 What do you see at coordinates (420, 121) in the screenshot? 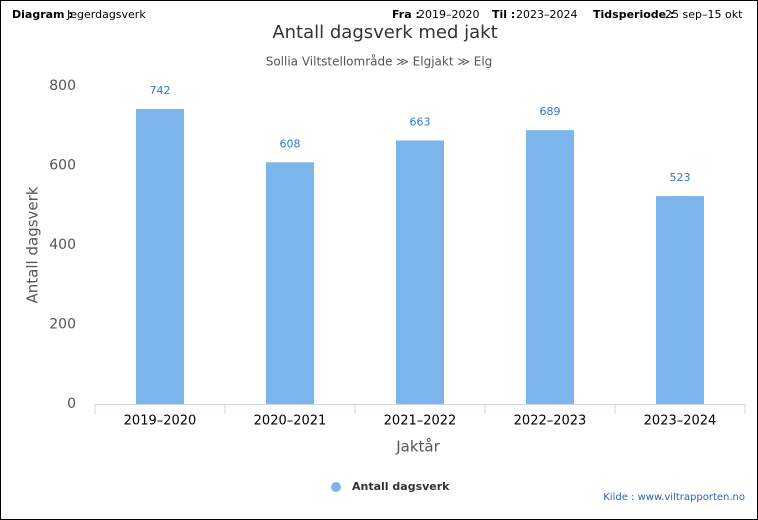
I see `data-label: 663` at bounding box center [420, 121].